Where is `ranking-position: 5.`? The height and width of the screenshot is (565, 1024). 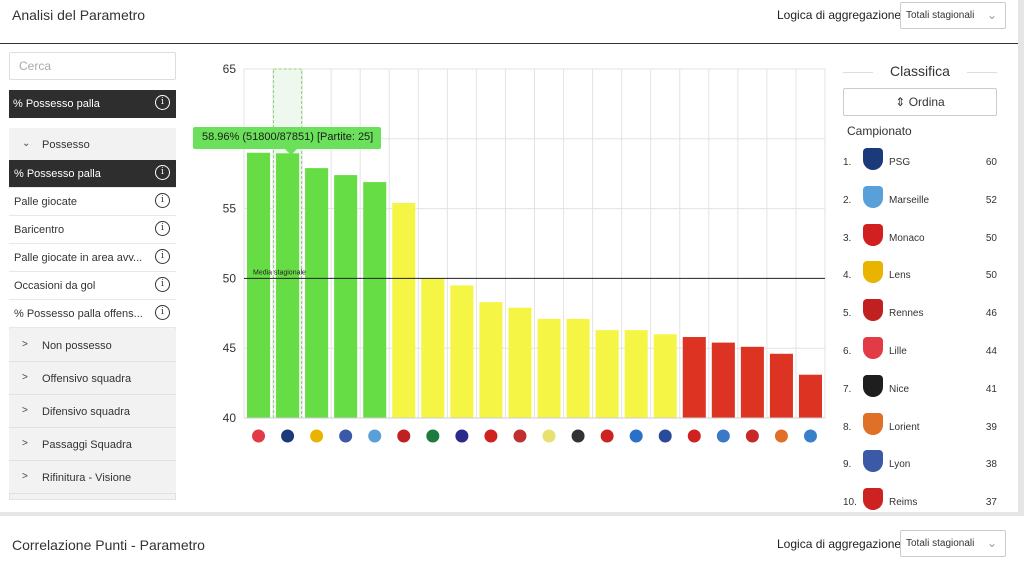 ranking-position: 5. is located at coordinates (847, 314).